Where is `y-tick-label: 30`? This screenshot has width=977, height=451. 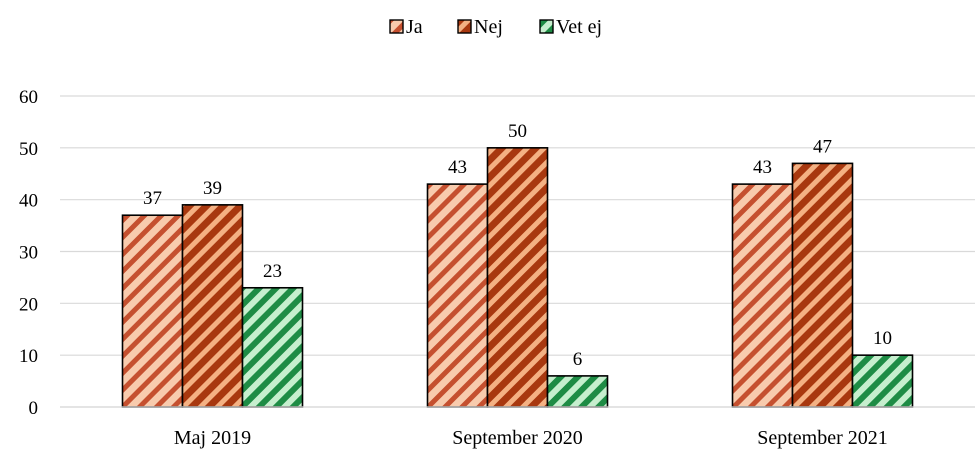
y-tick-label: 30 is located at coordinates (28, 253).